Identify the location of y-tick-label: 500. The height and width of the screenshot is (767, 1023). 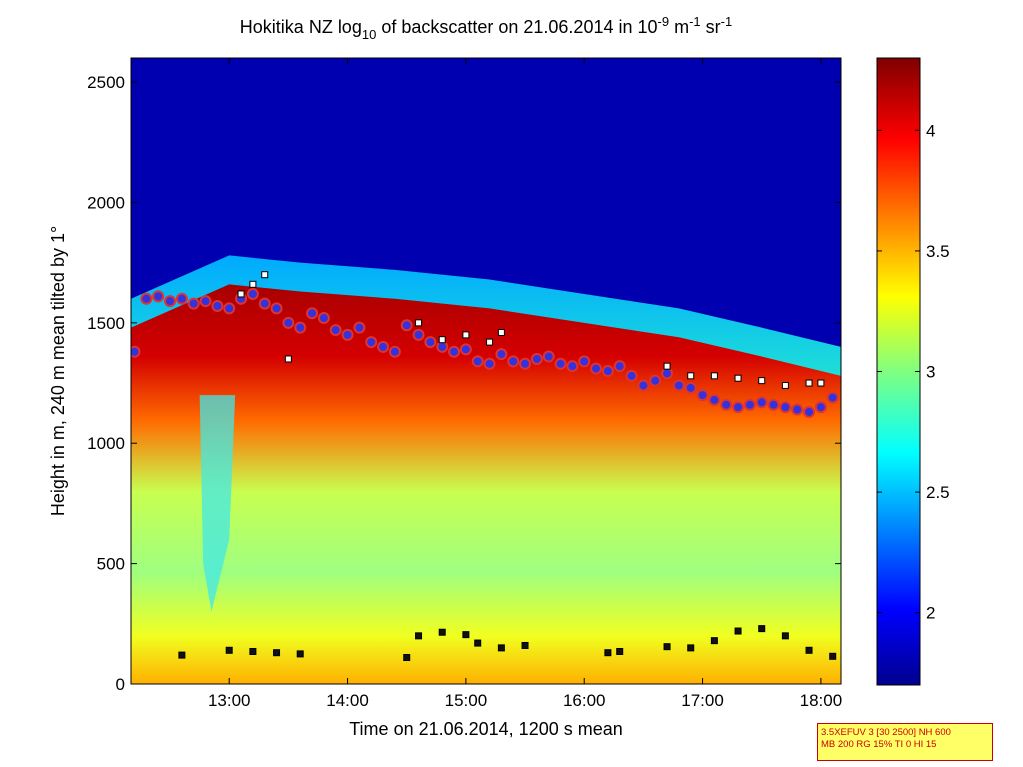
(111, 564).